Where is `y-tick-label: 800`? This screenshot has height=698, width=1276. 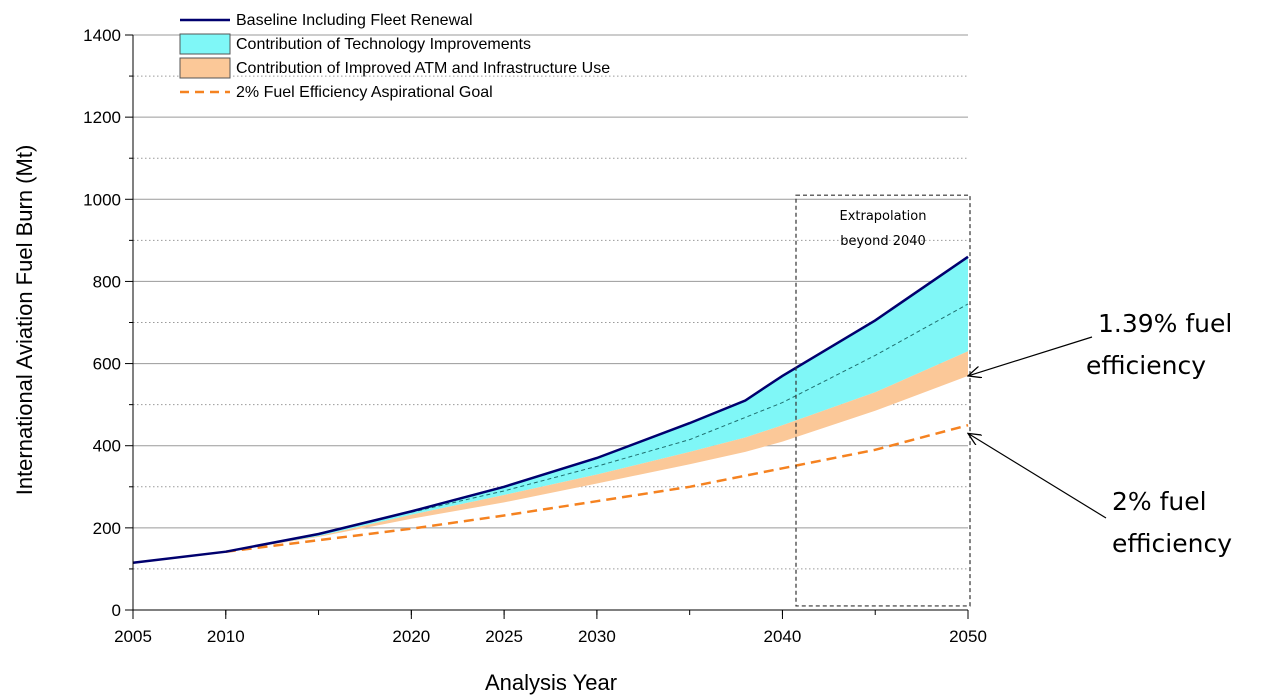
y-tick-label: 800 is located at coordinates (107, 281).